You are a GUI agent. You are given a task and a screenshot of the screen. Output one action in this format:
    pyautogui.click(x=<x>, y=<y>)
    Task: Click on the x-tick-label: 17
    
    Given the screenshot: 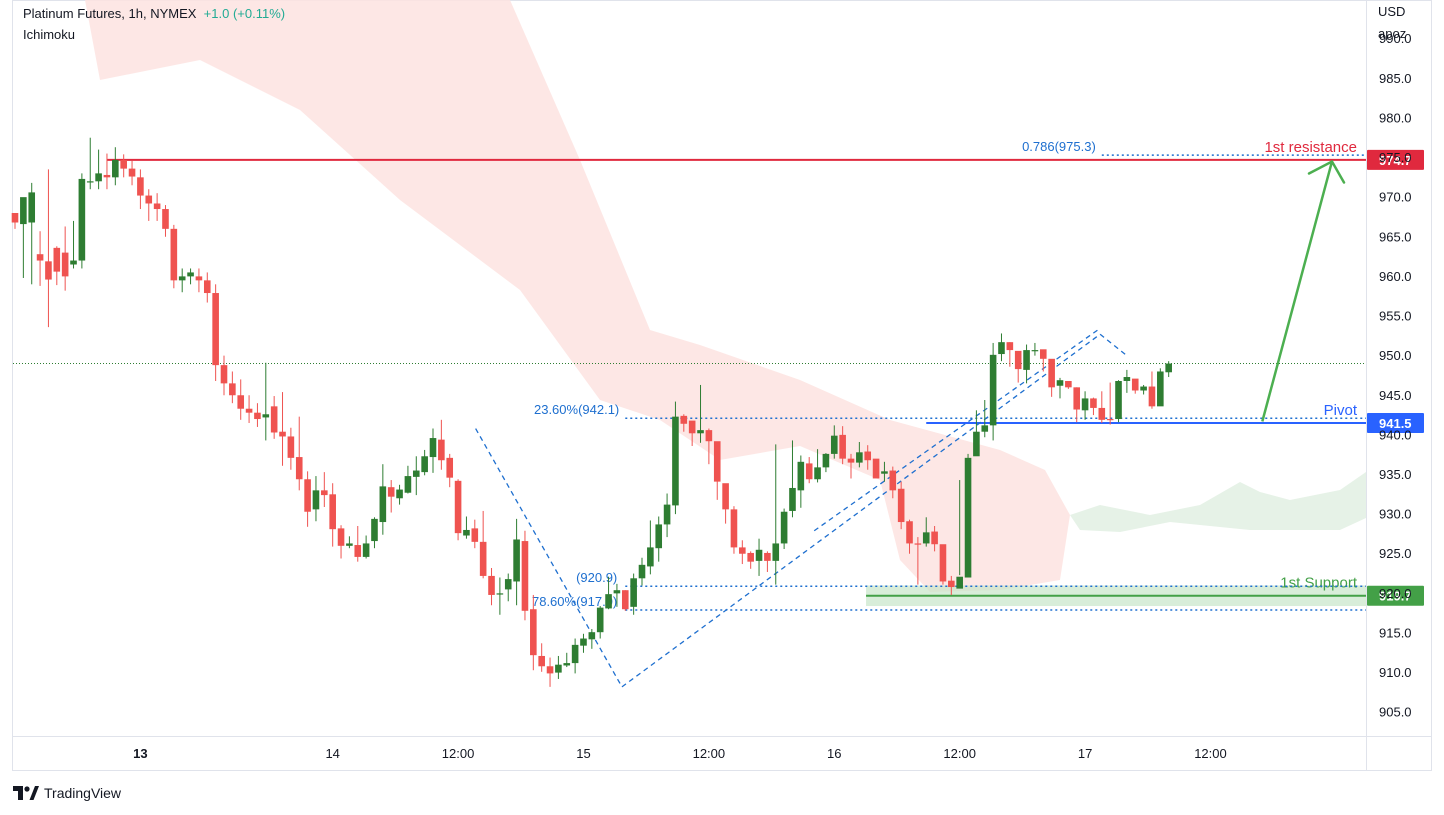 What is the action you would take?
    pyautogui.click(x=1085, y=753)
    